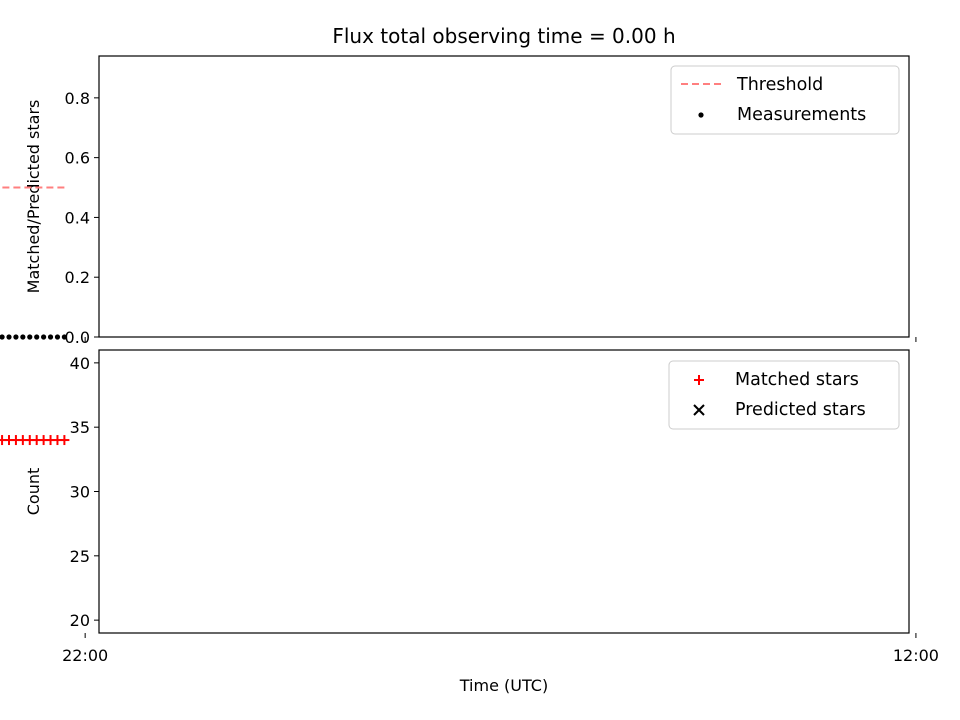 Image resolution: width=960 pixels, height=720 pixels. What do you see at coordinates (80, 620) in the screenshot?
I see `y-tick-label-count: 20` at bounding box center [80, 620].